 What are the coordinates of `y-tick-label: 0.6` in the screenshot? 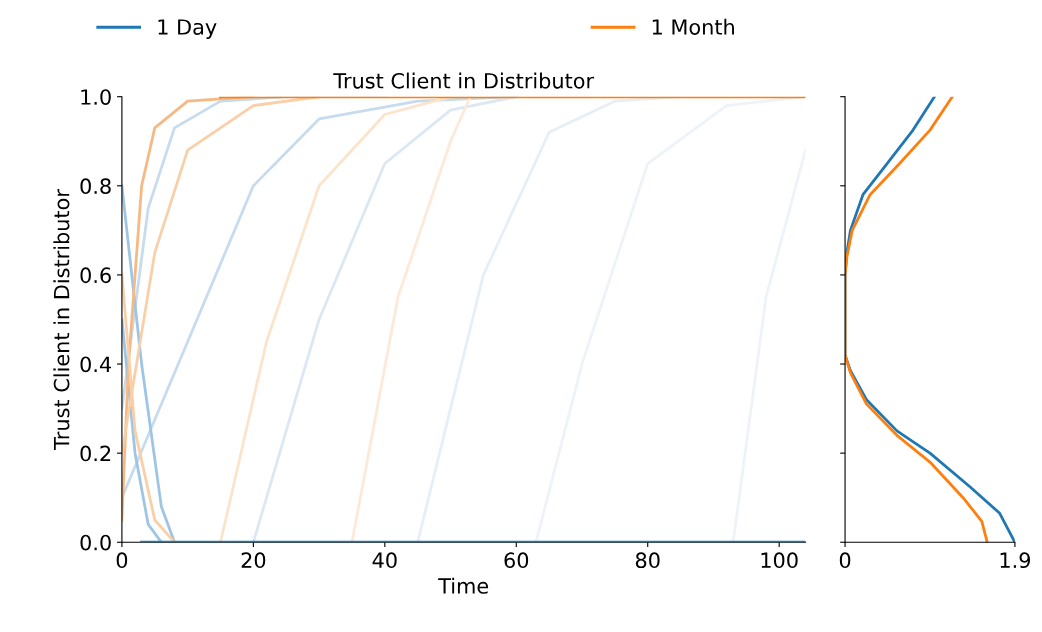 It's located at (95, 275).